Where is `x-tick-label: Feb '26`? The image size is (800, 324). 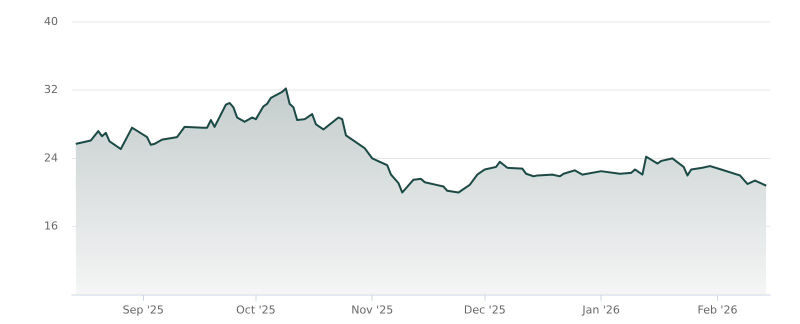
x-tick-label: Feb '26 is located at coordinates (717, 309).